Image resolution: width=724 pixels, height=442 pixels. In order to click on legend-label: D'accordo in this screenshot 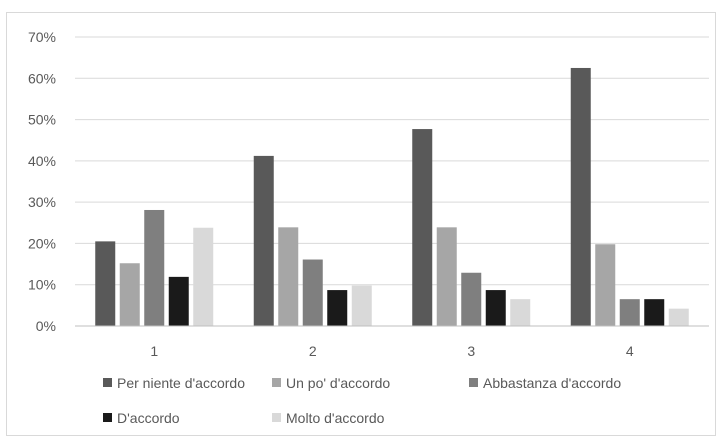, I will do `click(148, 418)`.